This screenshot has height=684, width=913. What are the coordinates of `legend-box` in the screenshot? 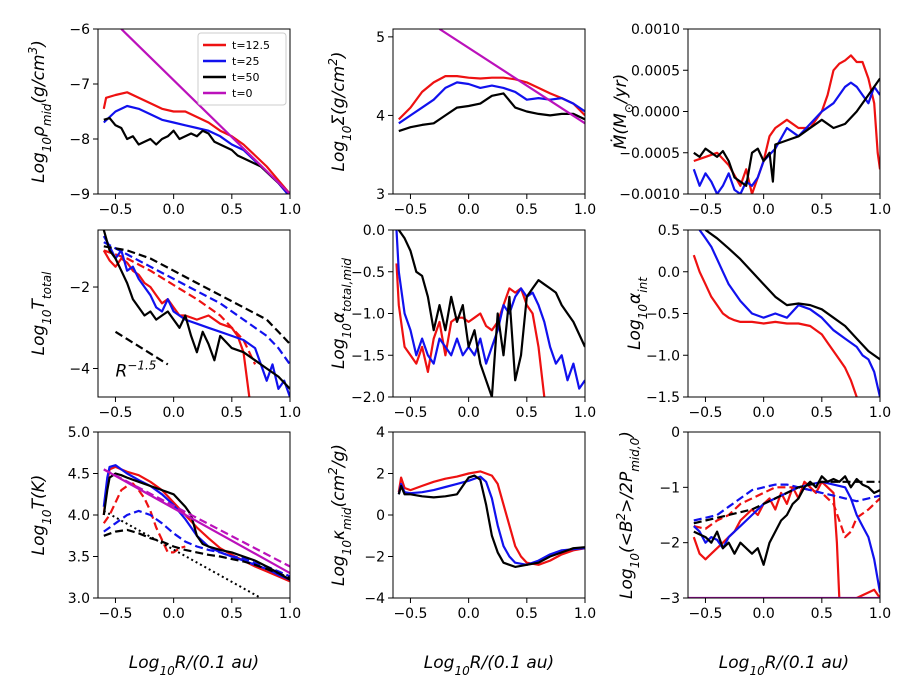 It's located at (242, 69).